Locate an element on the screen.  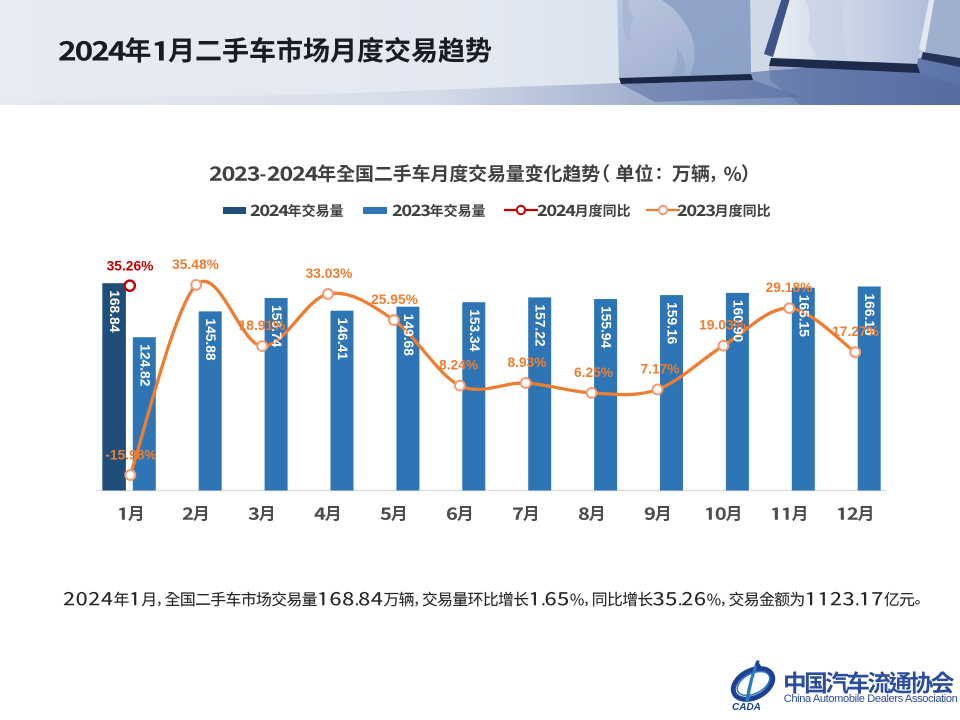
svg-text: 168.84 is located at coordinates (114, 311).